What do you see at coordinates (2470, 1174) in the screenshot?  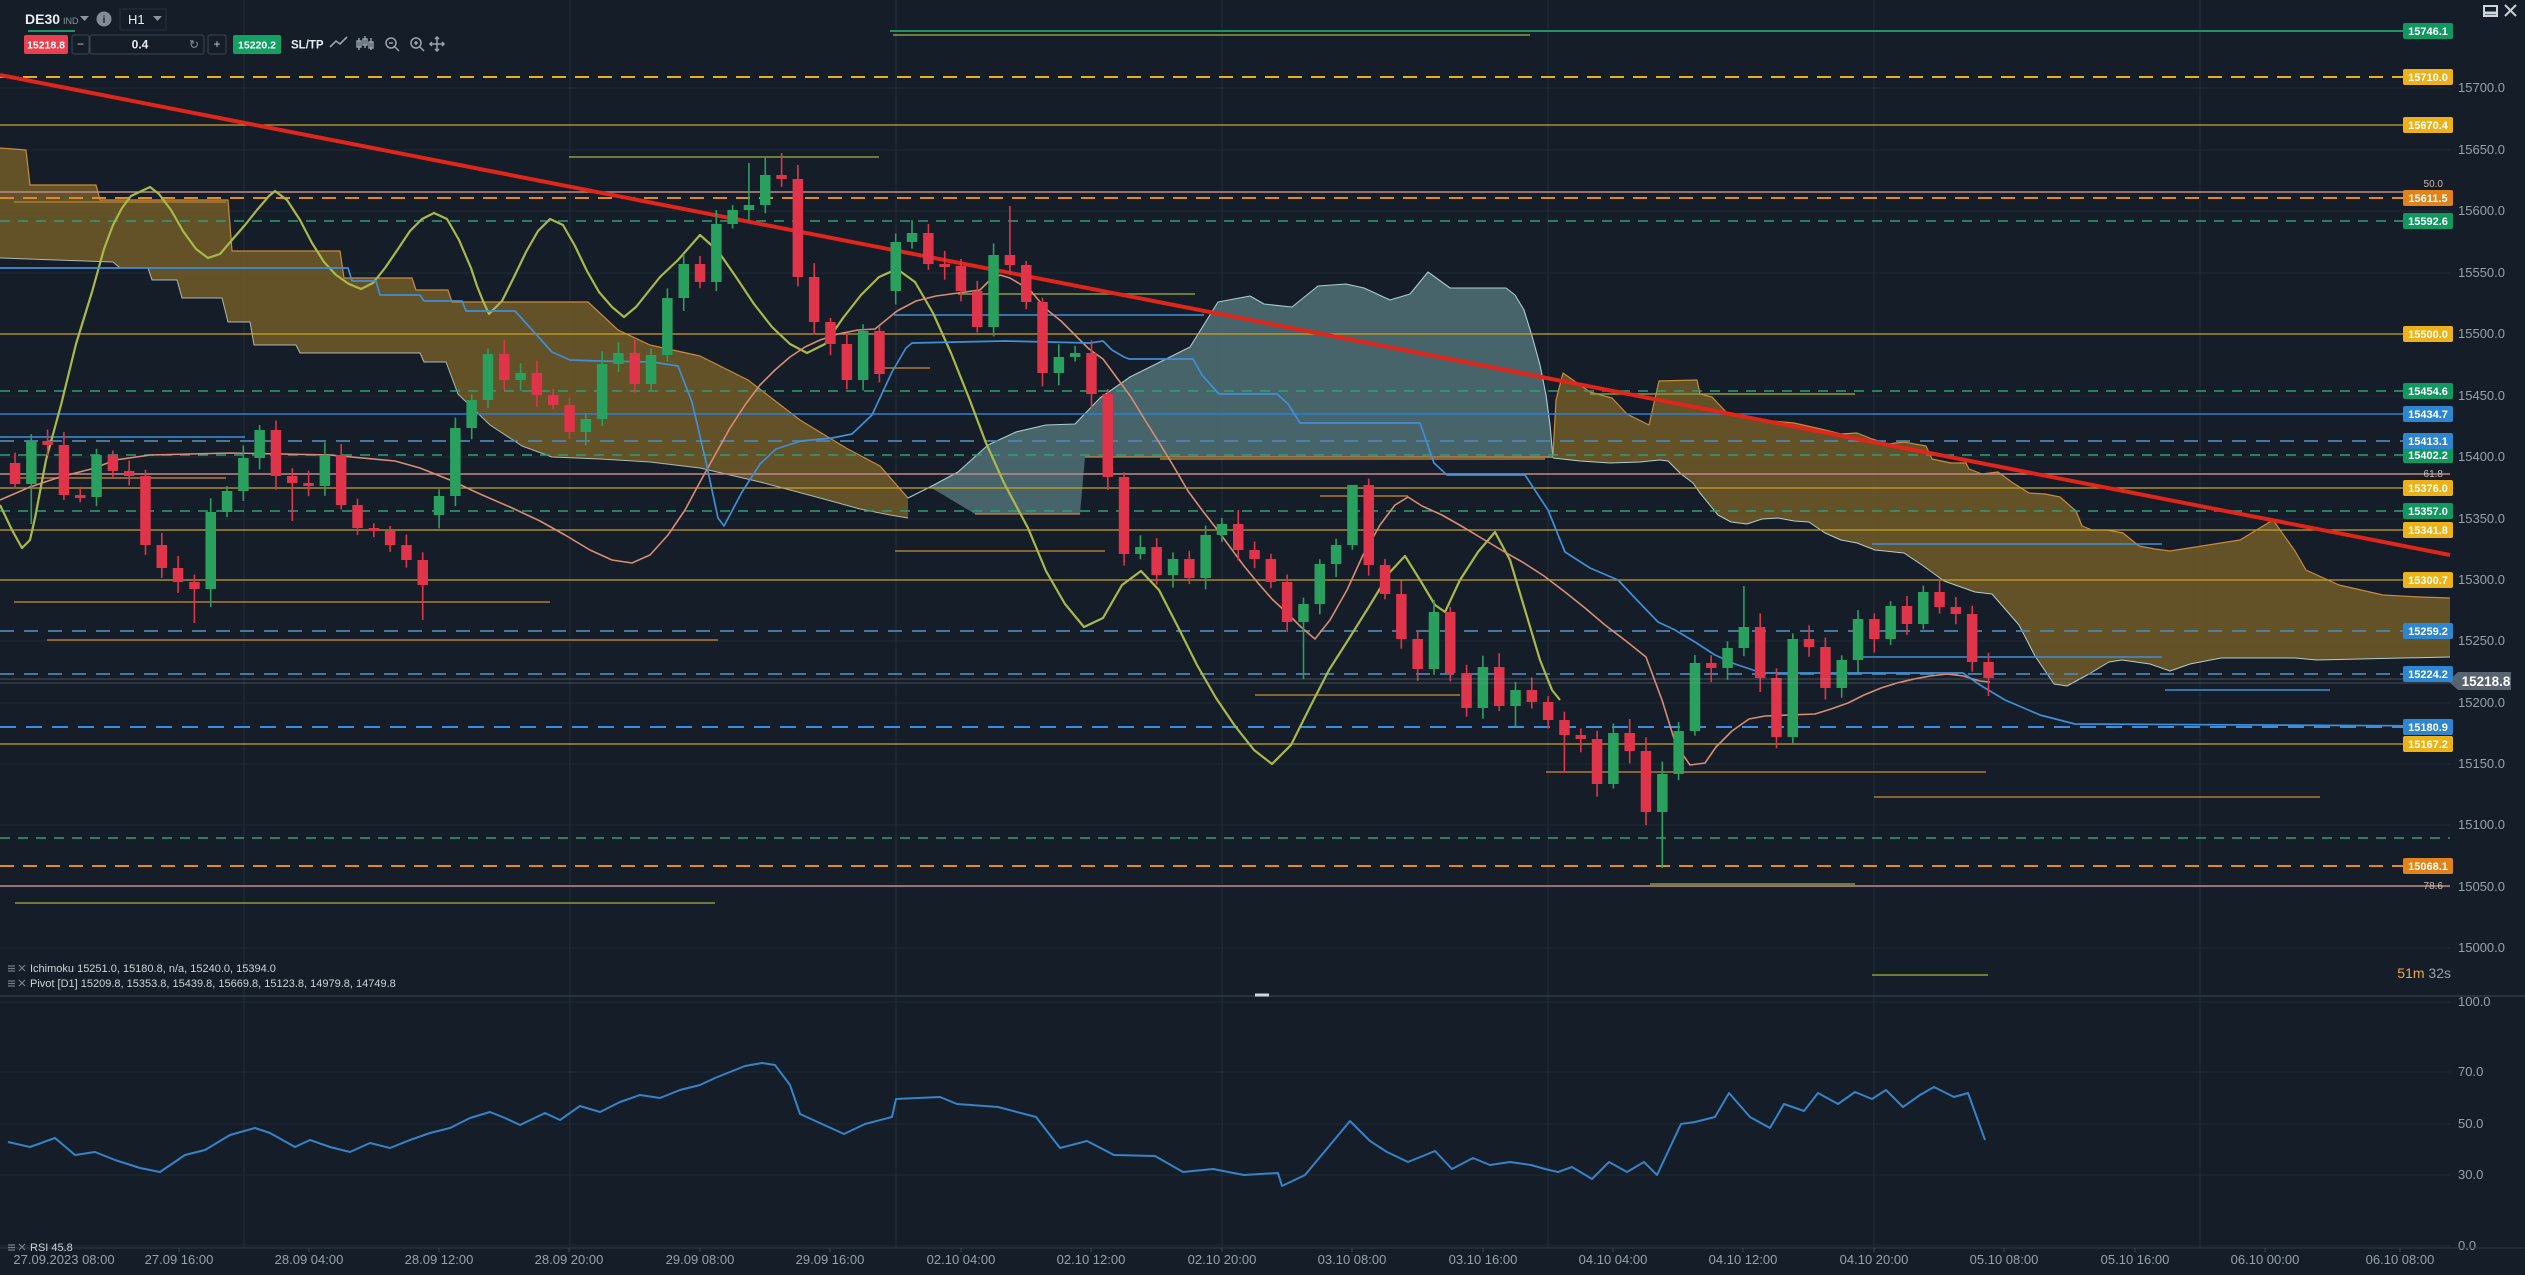 I see `svg-text: 30.0` at bounding box center [2470, 1174].